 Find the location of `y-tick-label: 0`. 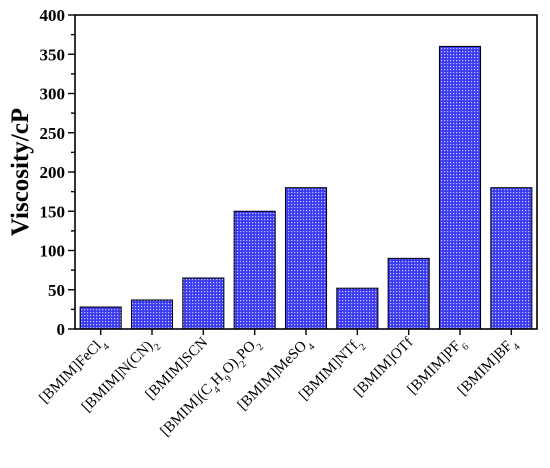

y-tick-label: 0 is located at coordinates (61, 329).